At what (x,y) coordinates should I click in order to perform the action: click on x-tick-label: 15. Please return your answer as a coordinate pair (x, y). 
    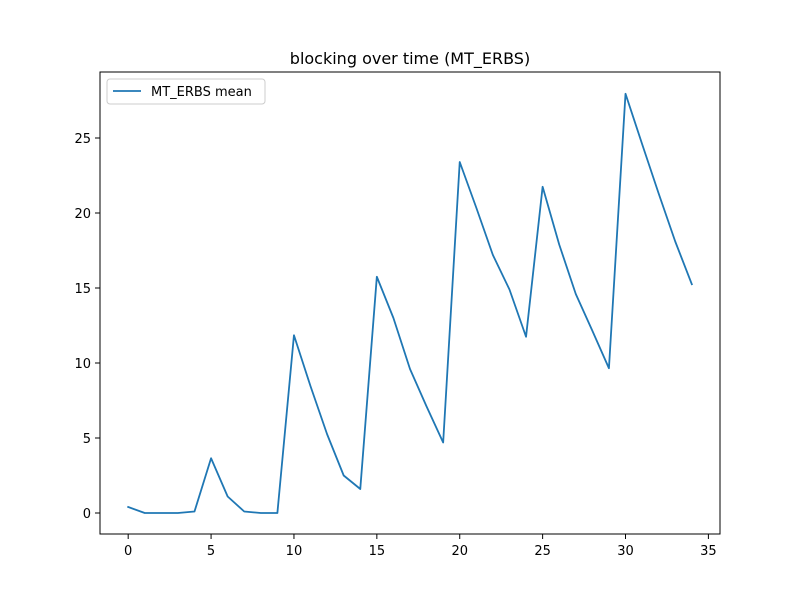
    Looking at the image, I should click on (377, 551).